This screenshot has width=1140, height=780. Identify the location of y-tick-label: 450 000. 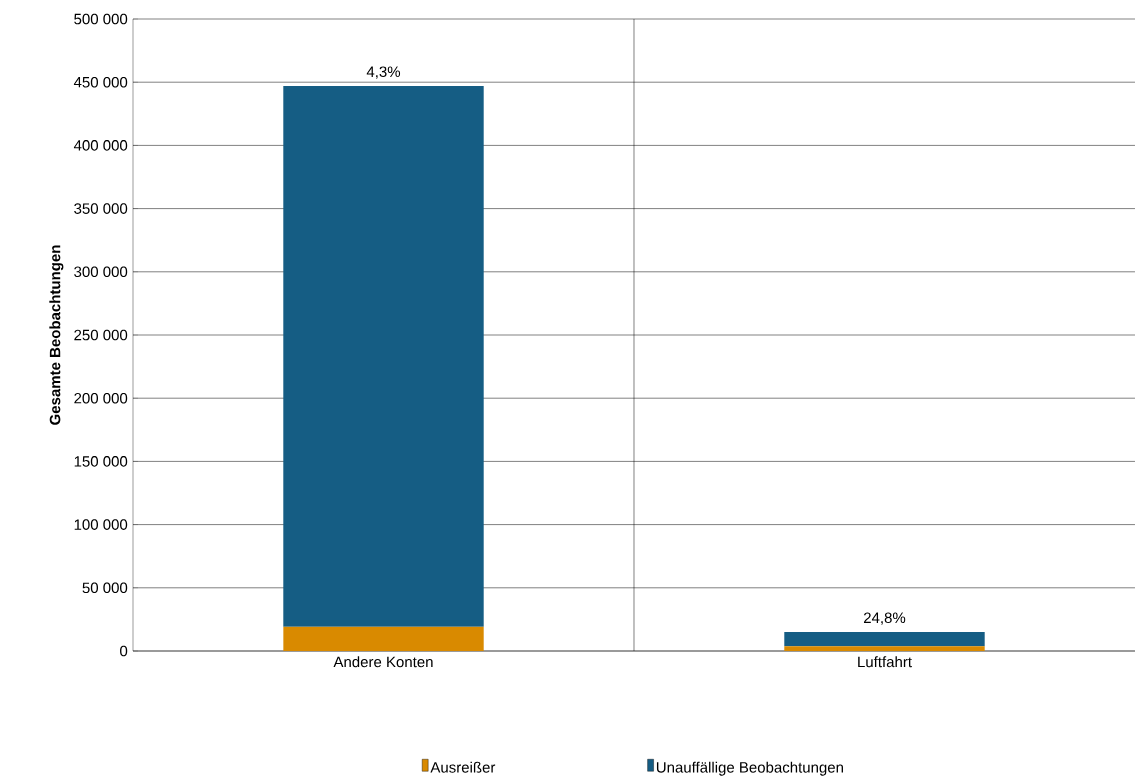
(100, 82).